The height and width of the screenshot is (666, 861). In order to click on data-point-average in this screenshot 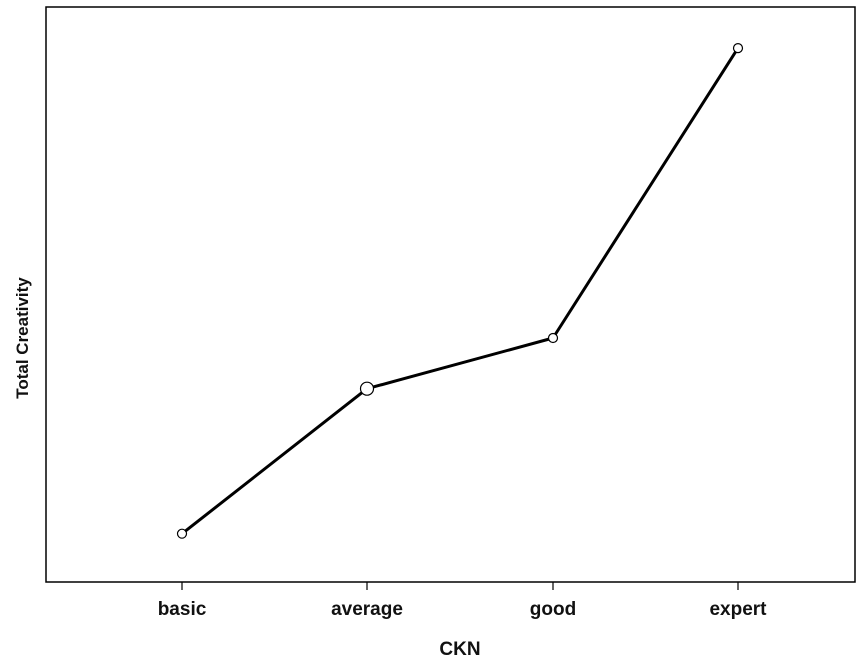, I will do `click(367, 388)`.